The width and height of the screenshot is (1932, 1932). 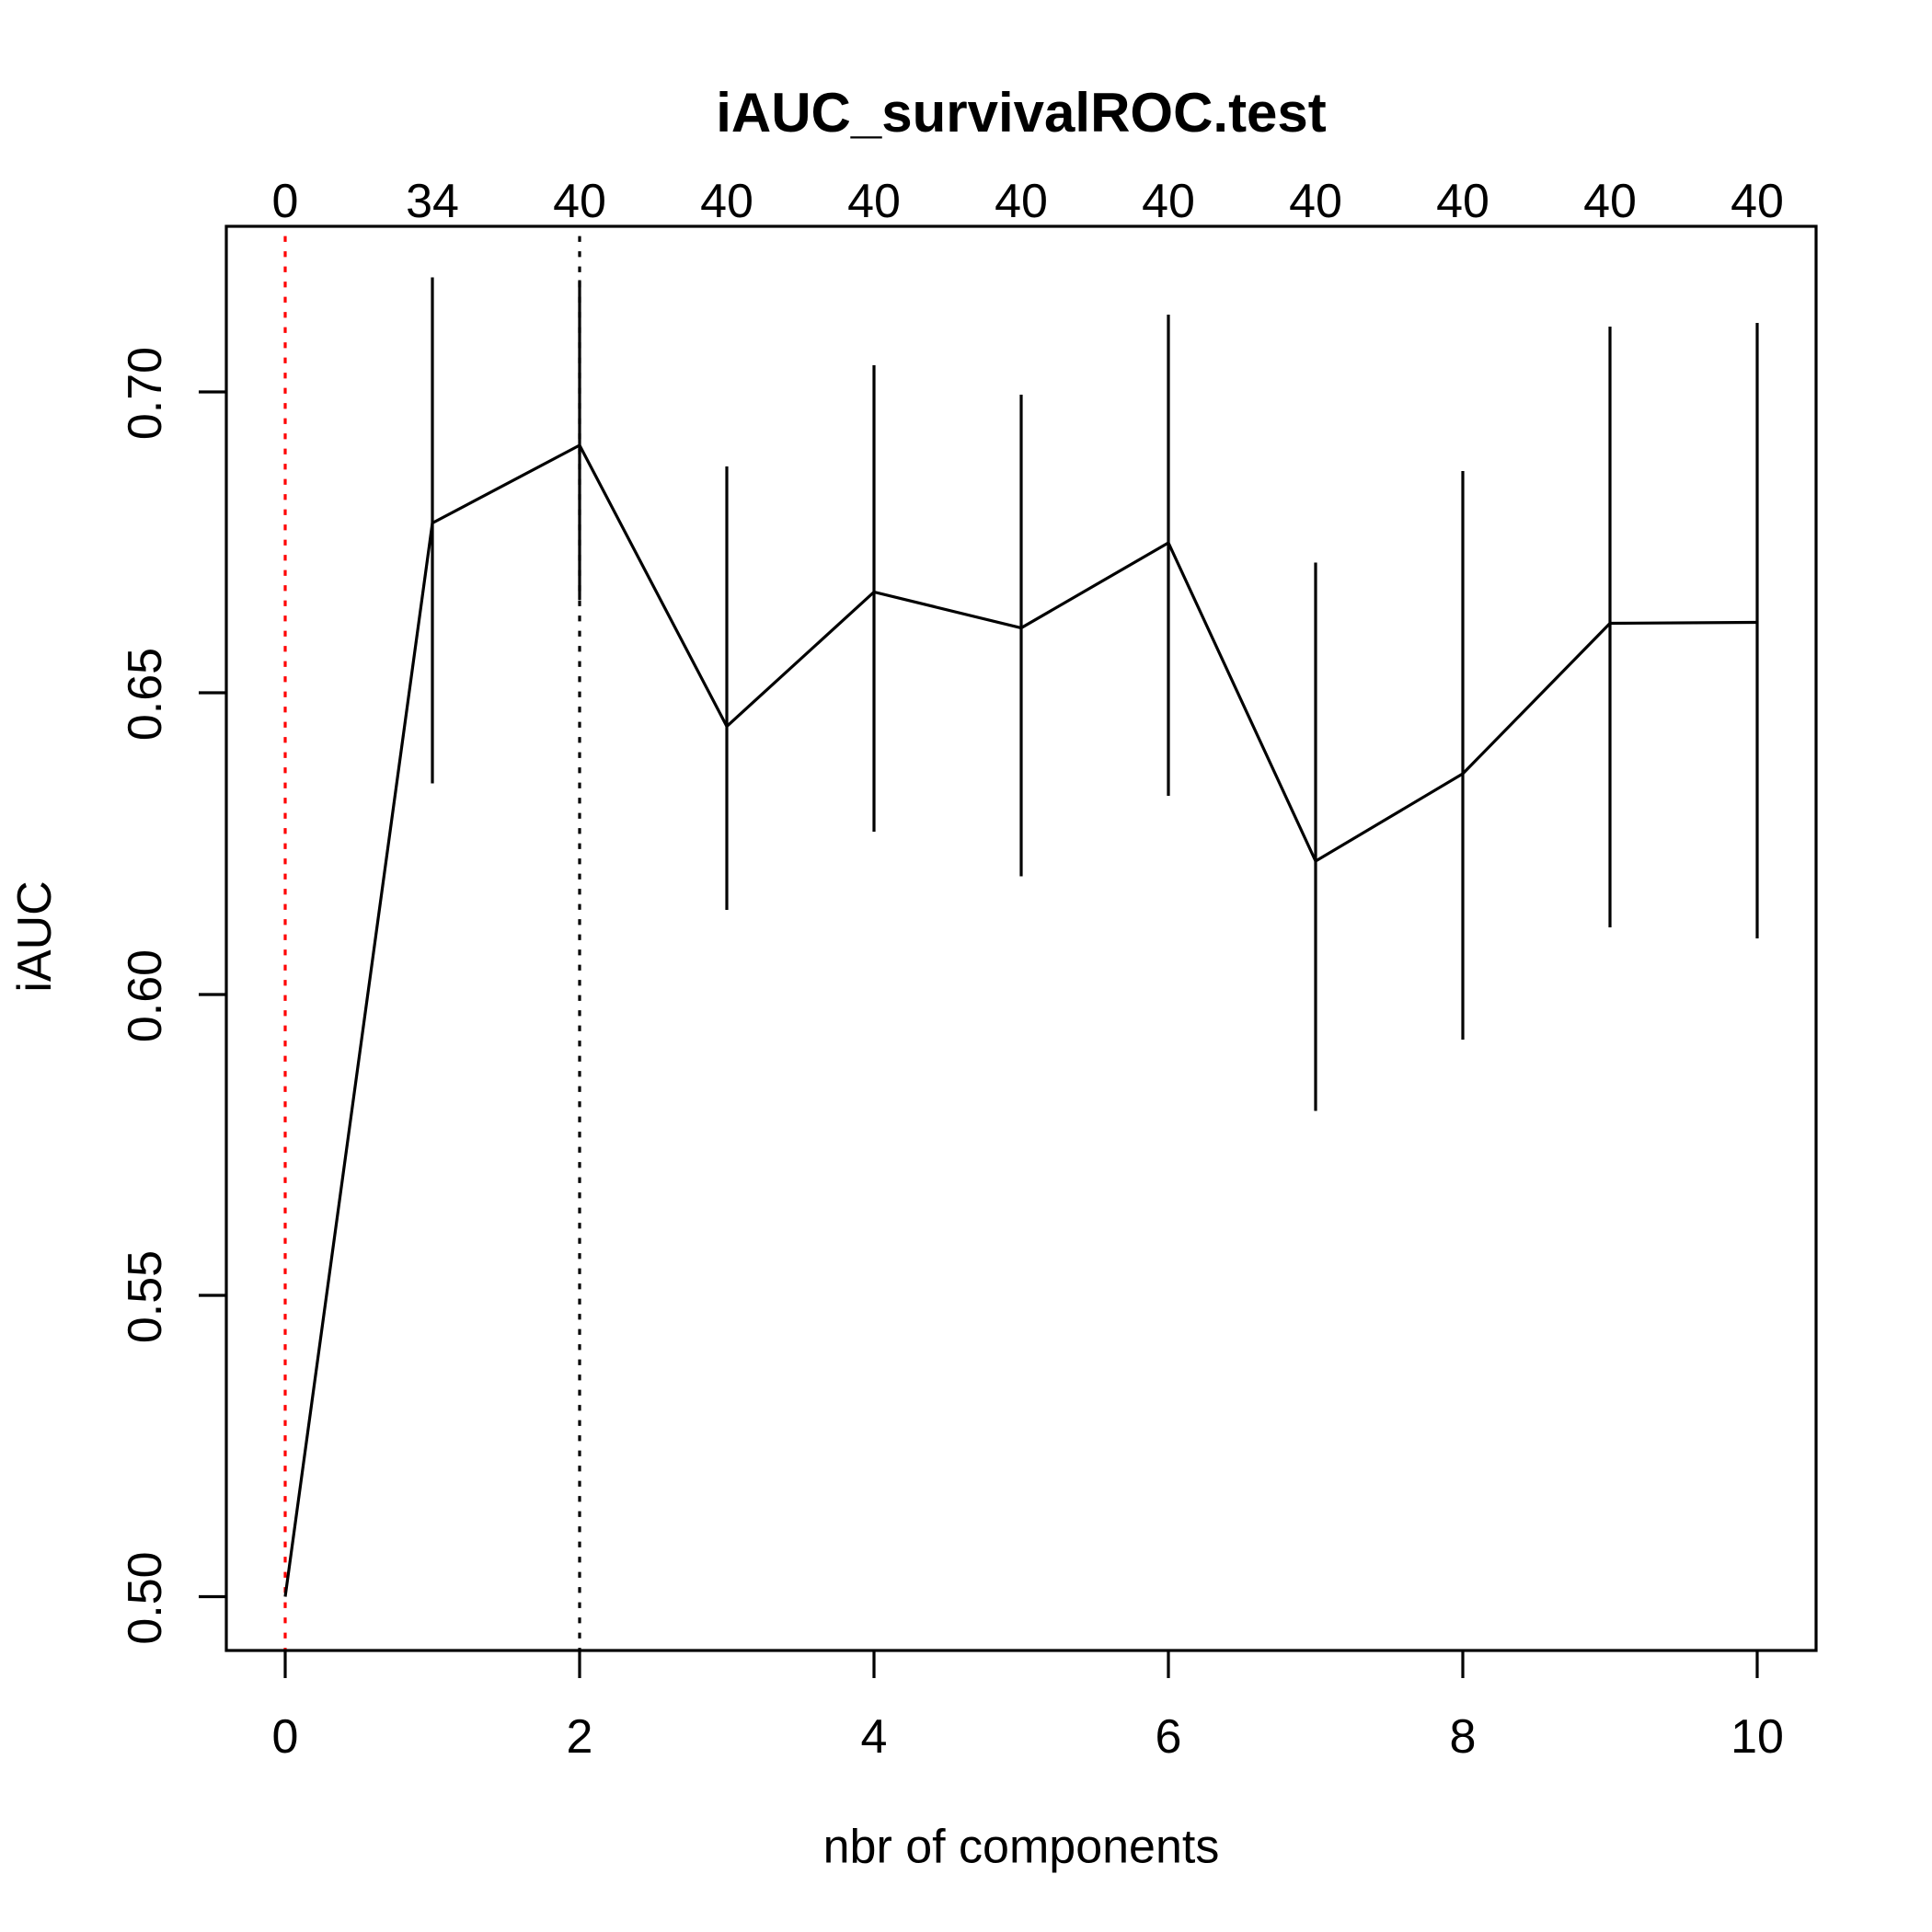 I want to click on svg-text: iAUC, so click(x=35, y=936).